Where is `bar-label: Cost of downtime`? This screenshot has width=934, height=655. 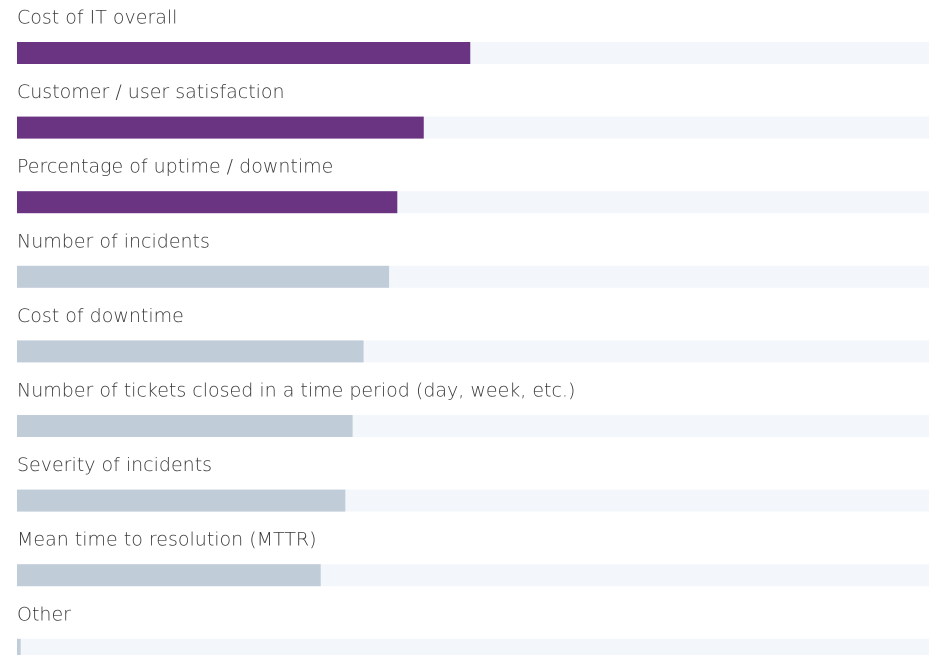
bar-label: Cost of downtime is located at coordinates (100, 316).